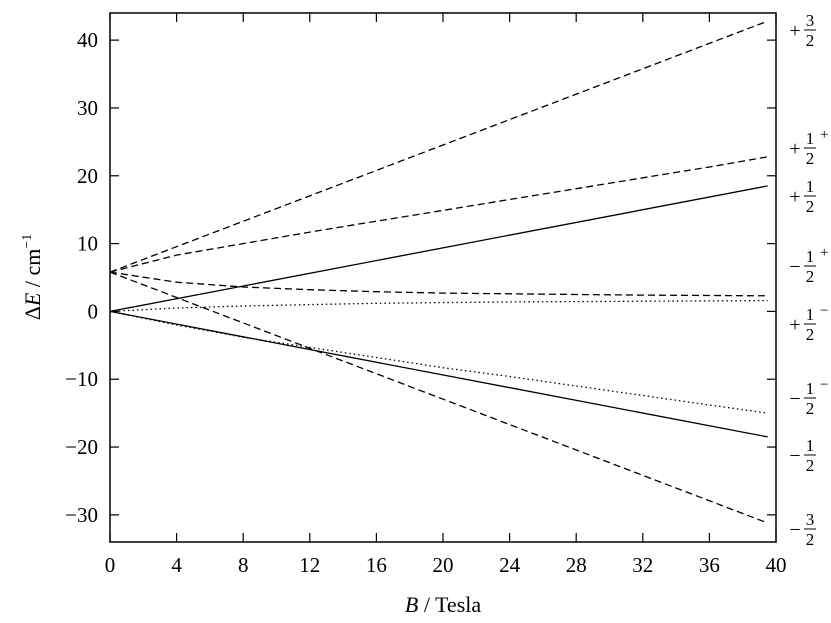 This screenshot has height=623, width=831. I want to click on y-axis-unit: / cm, so click(32, 271).